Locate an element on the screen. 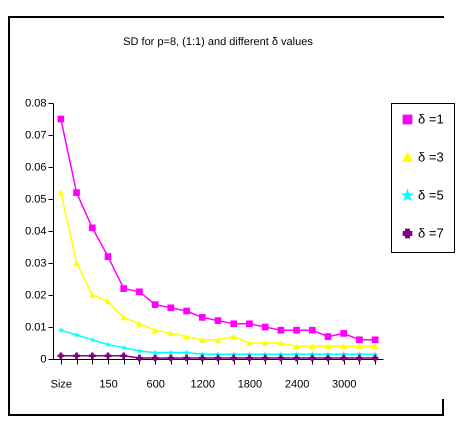 This screenshot has width=456, height=425. y-tick-label: 0.05 is located at coordinates (35, 200).